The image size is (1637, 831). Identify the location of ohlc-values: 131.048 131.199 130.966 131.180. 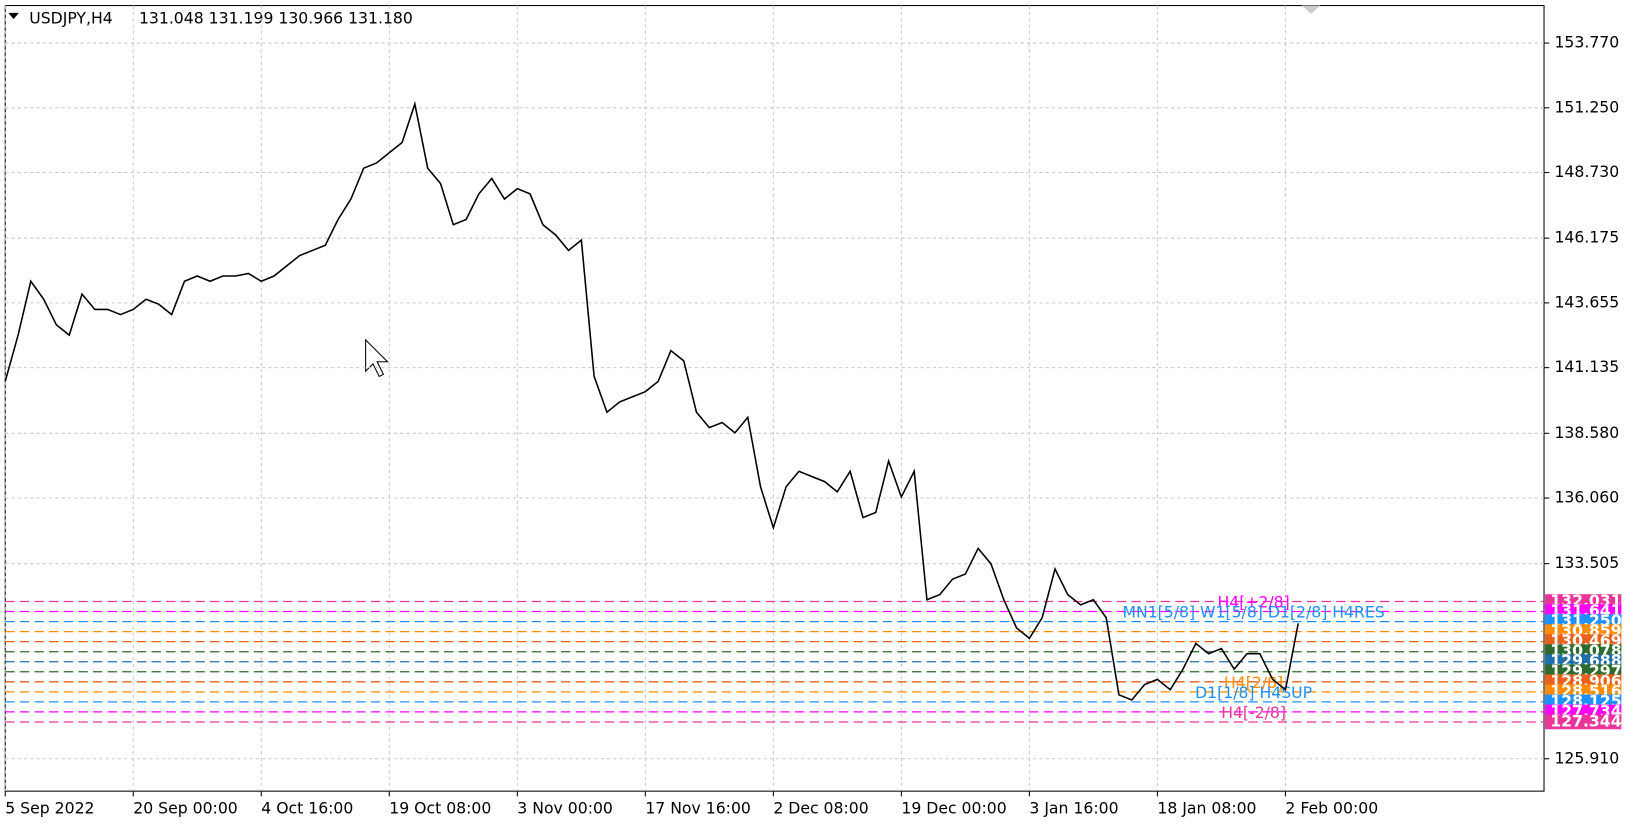
(276, 18).